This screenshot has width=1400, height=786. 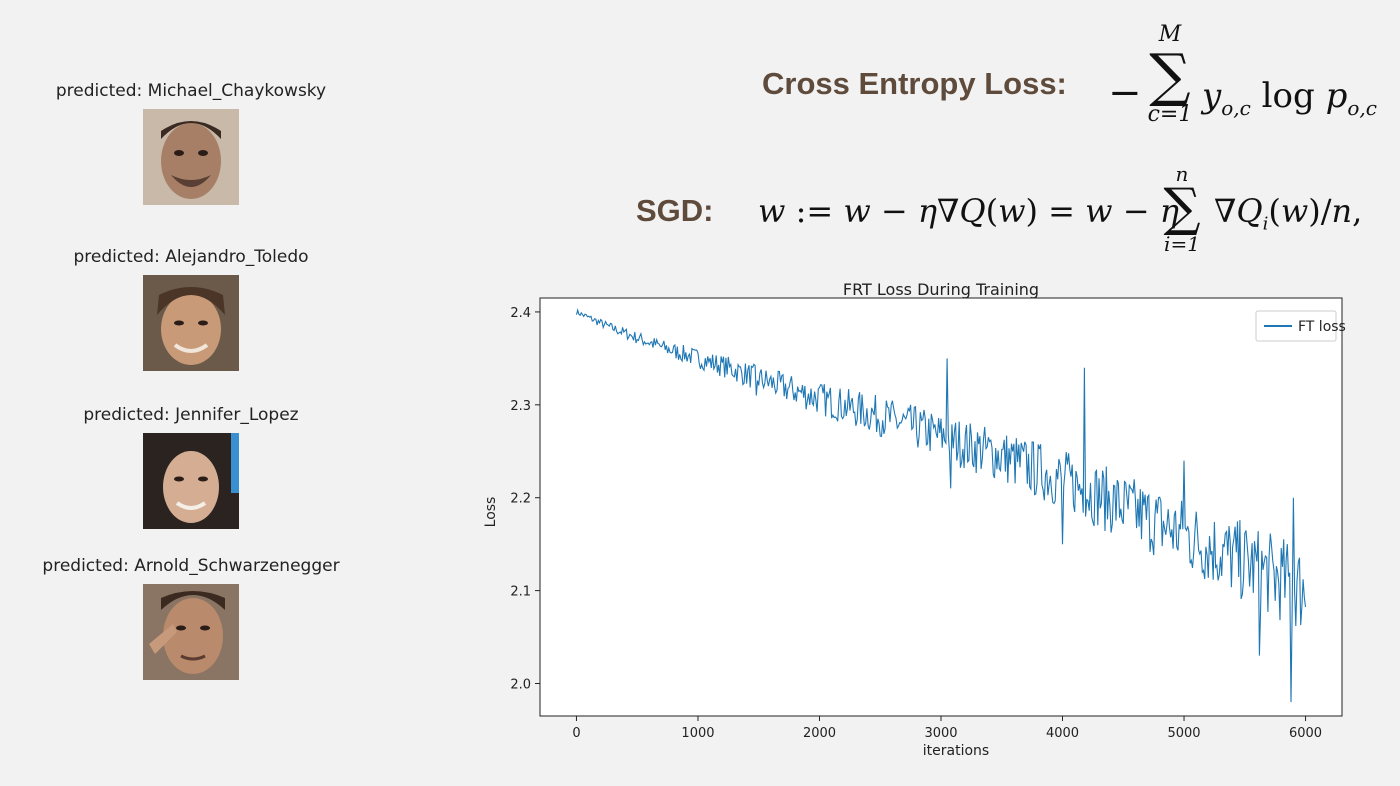 I want to click on y-tick-label: 2.1, so click(x=520, y=592).